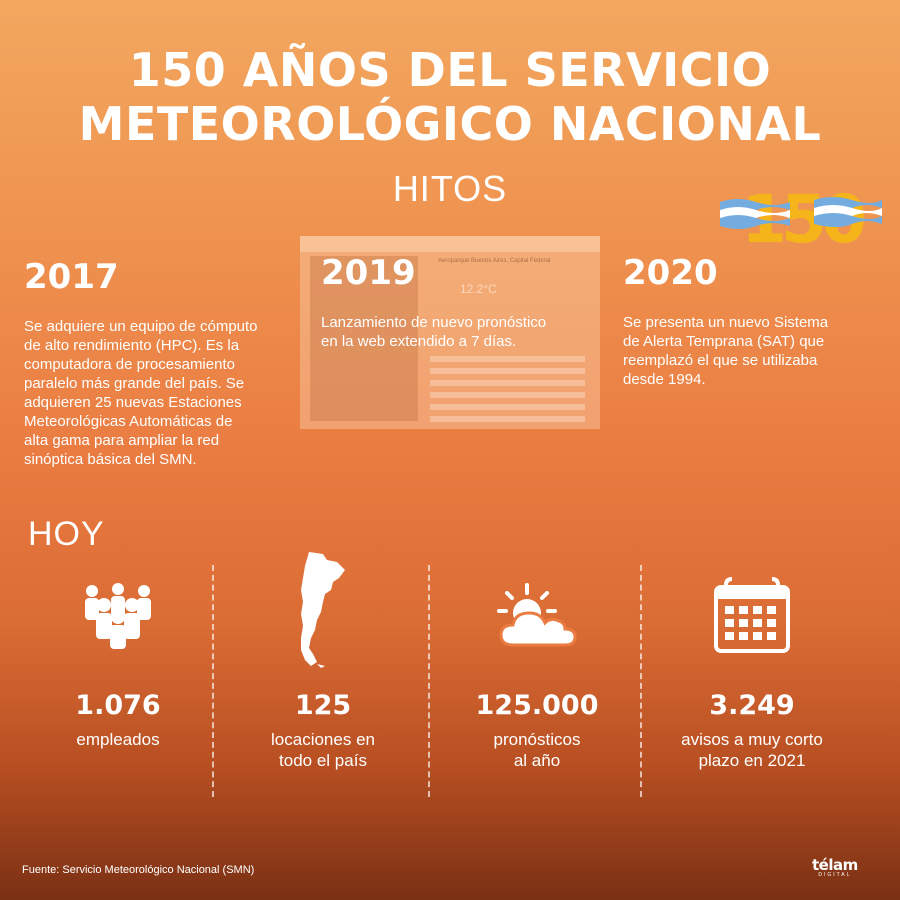  What do you see at coordinates (752, 665) in the screenshot?
I see `stat-alerts: 3.249 avisos a muy corto plazo en 2021` at bounding box center [752, 665].